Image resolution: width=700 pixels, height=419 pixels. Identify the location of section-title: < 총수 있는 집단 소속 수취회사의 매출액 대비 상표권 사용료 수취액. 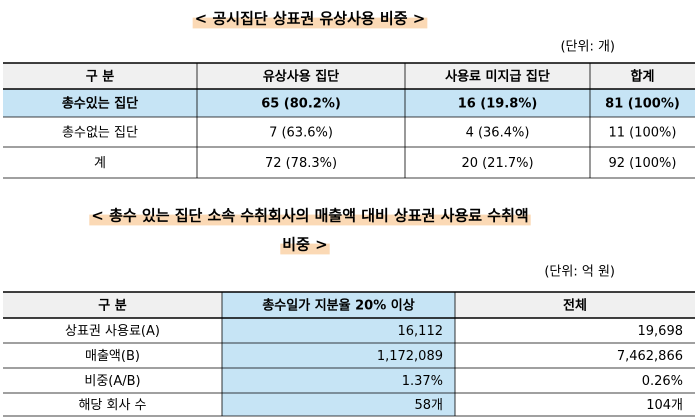
(309, 216).